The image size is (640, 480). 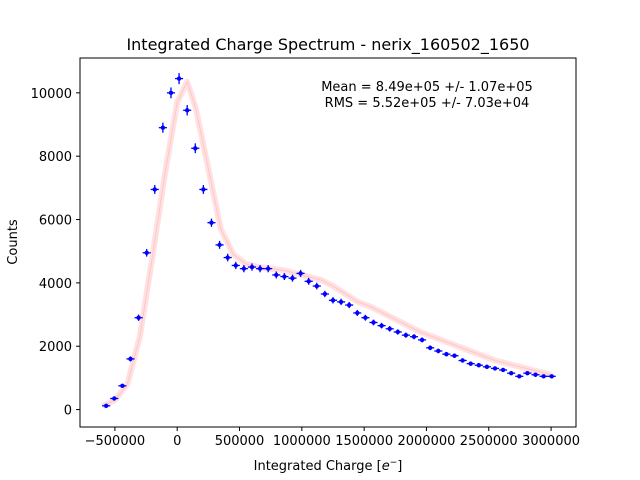 I want to click on y-tick-label: 6000, so click(x=55, y=221).